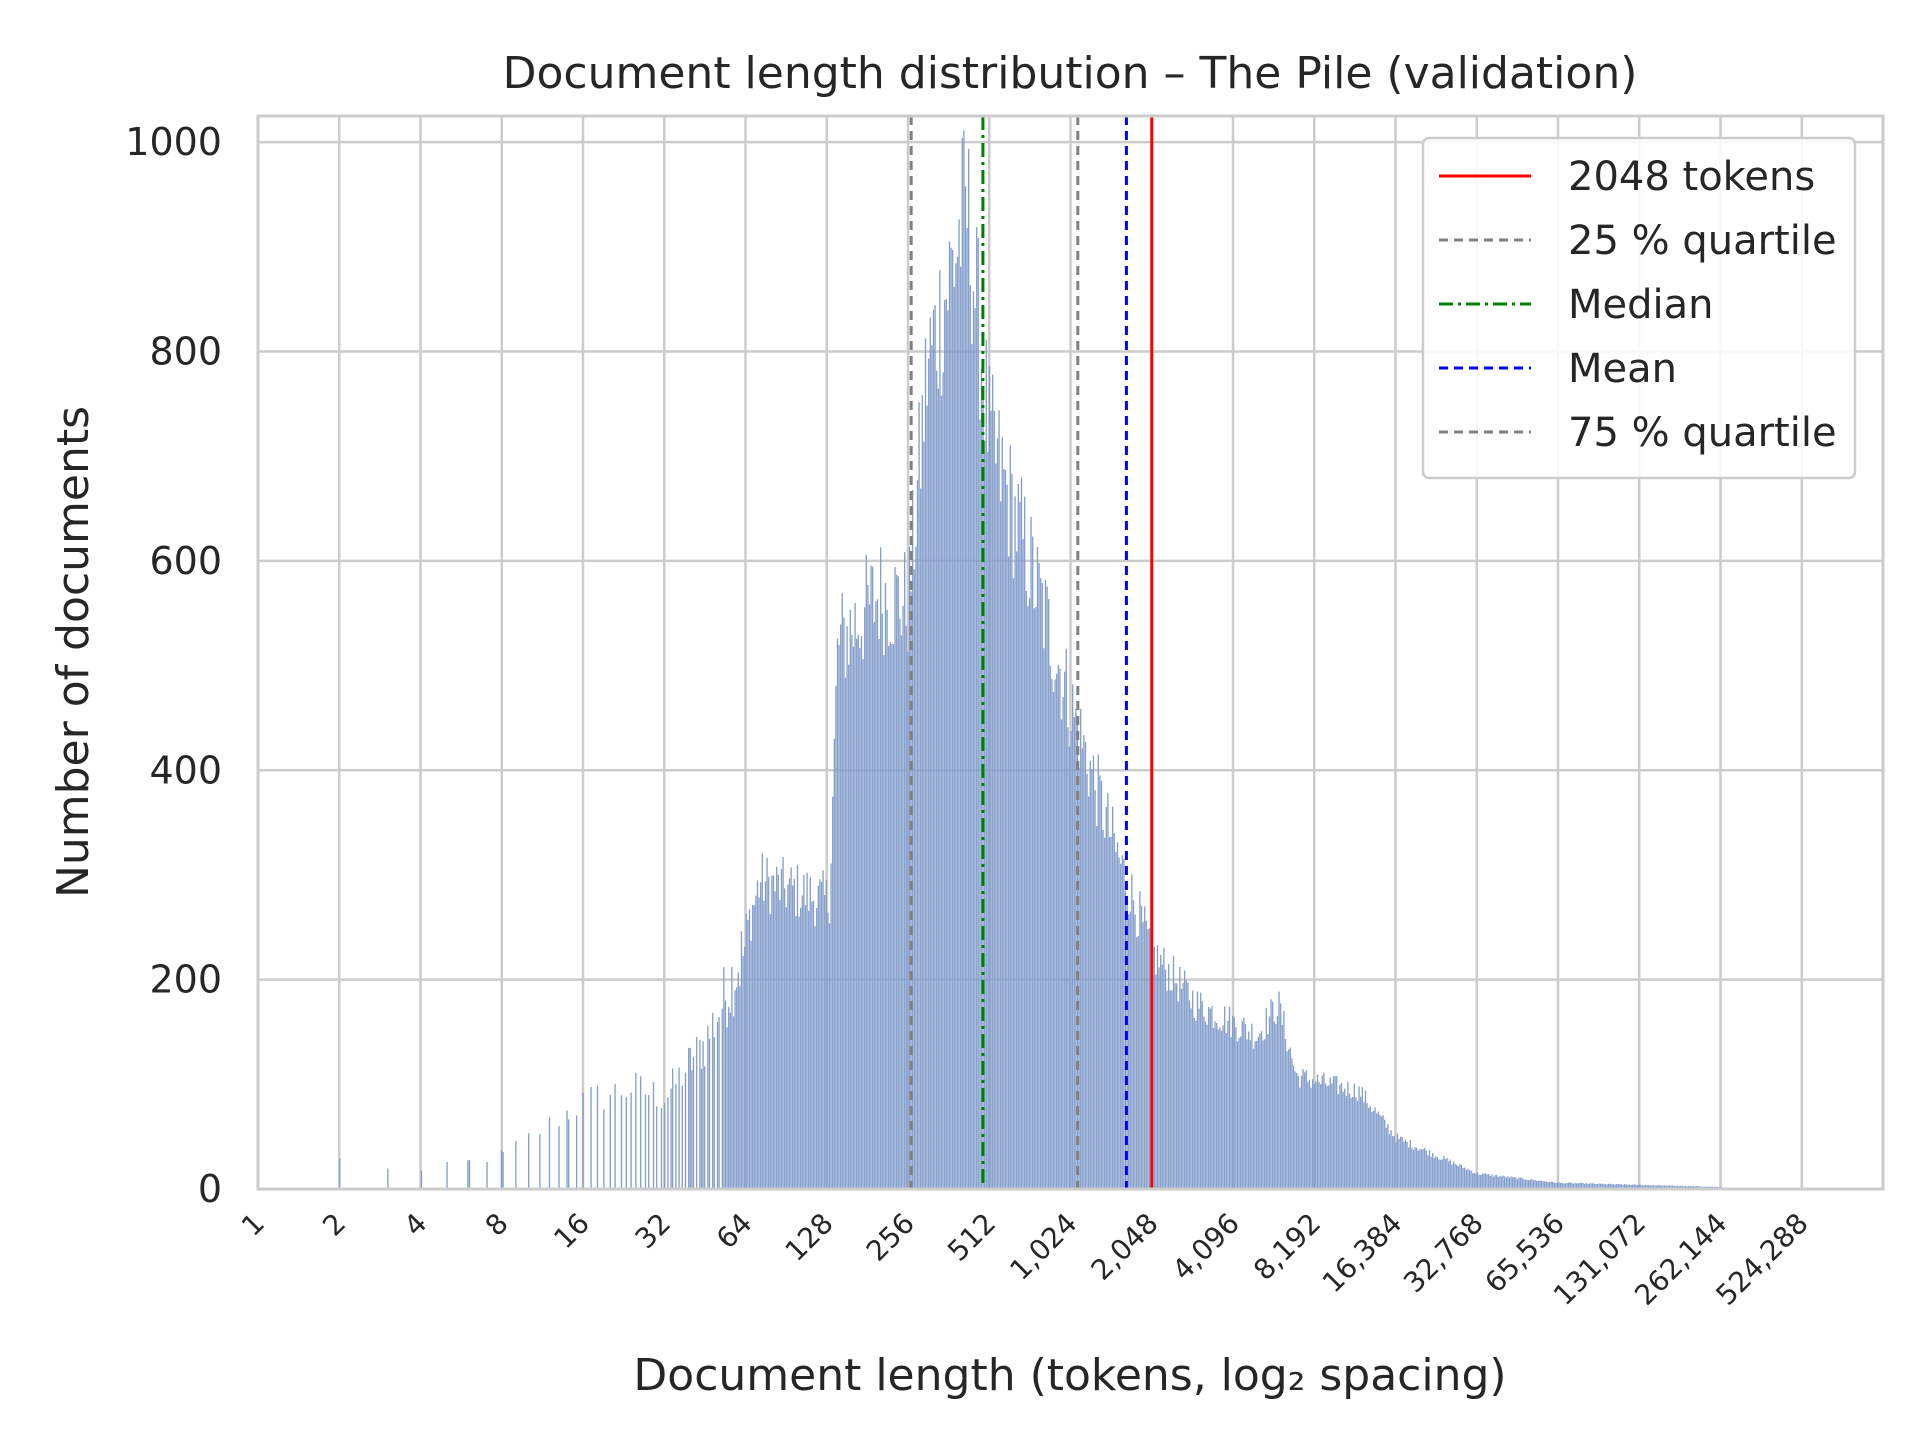 Image resolution: width=1920 pixels, height=1445 pixels. What do you see at coordinates (173, 665) in the screenshot?
I see `y-axis-ticks: 0 200 400 600 800 1000` at bounding box center [173, 665].